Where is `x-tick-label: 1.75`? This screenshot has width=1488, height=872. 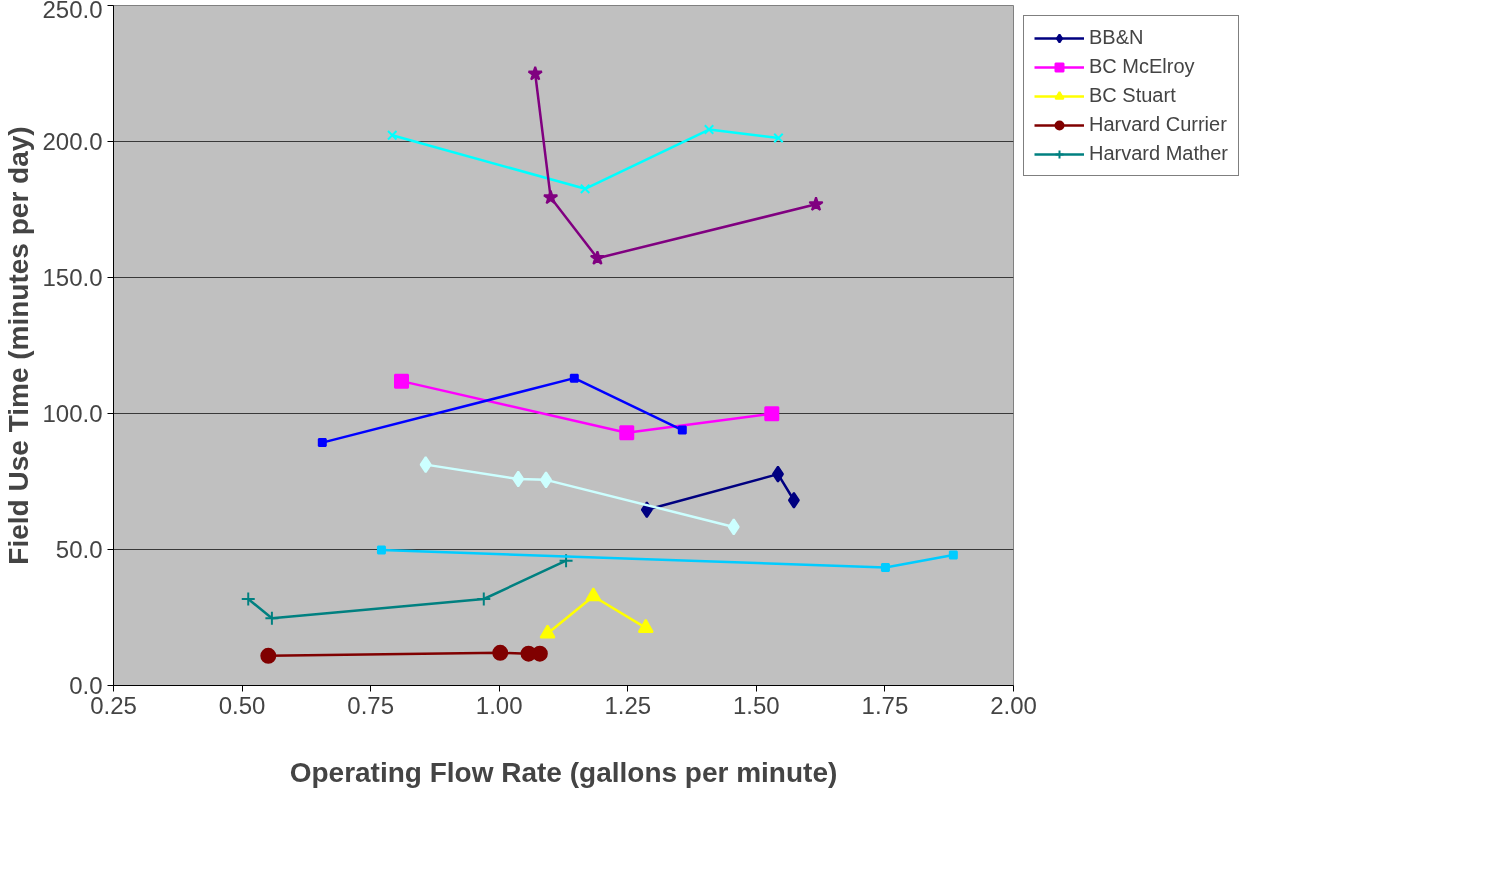
x-tick-label: 1.75 is located at coordinates (885, 705).